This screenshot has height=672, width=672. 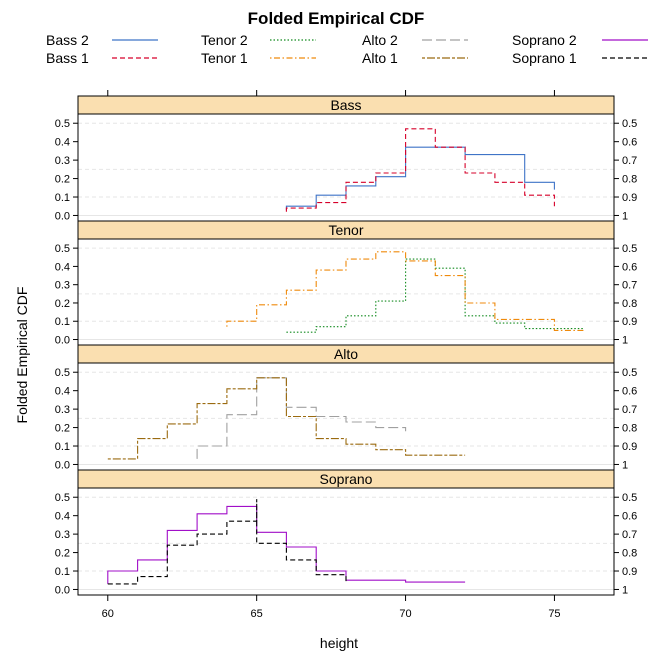 I want to click on legend-label: Alto 2, so click(x=380, y=40).